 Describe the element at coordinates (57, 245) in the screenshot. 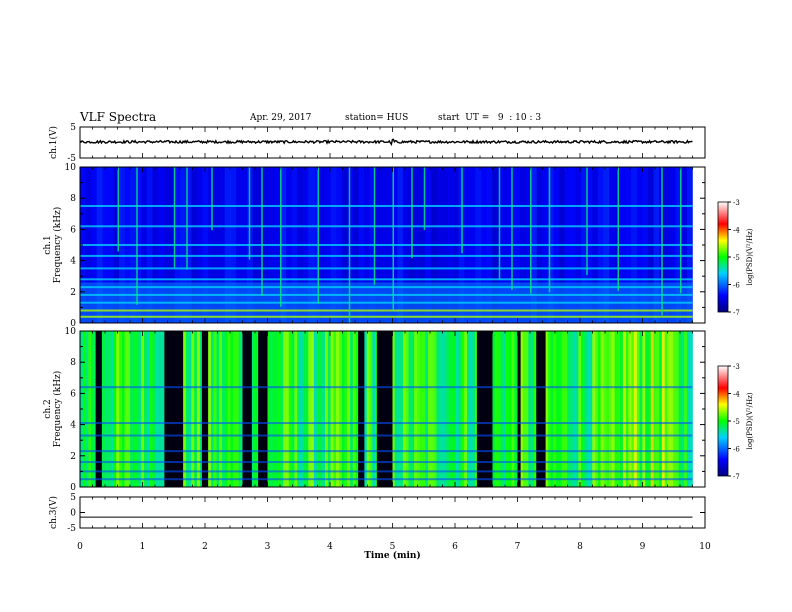

I see `ylabel-frequency: Frequency (kHz)` at that location.